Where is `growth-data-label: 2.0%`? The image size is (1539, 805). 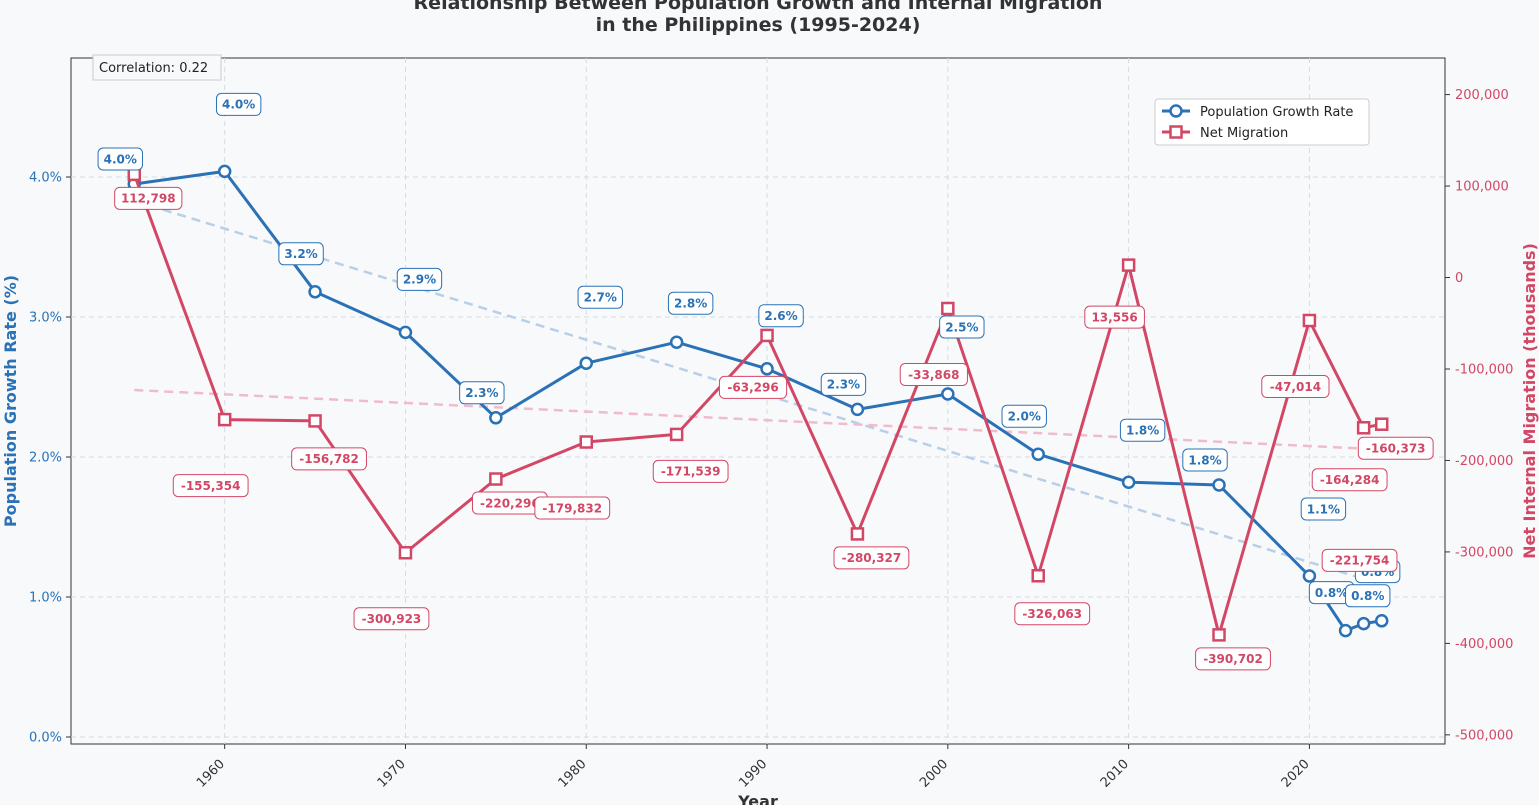 growth-data-label: 2.0% is located at coordinates (1024, 417).